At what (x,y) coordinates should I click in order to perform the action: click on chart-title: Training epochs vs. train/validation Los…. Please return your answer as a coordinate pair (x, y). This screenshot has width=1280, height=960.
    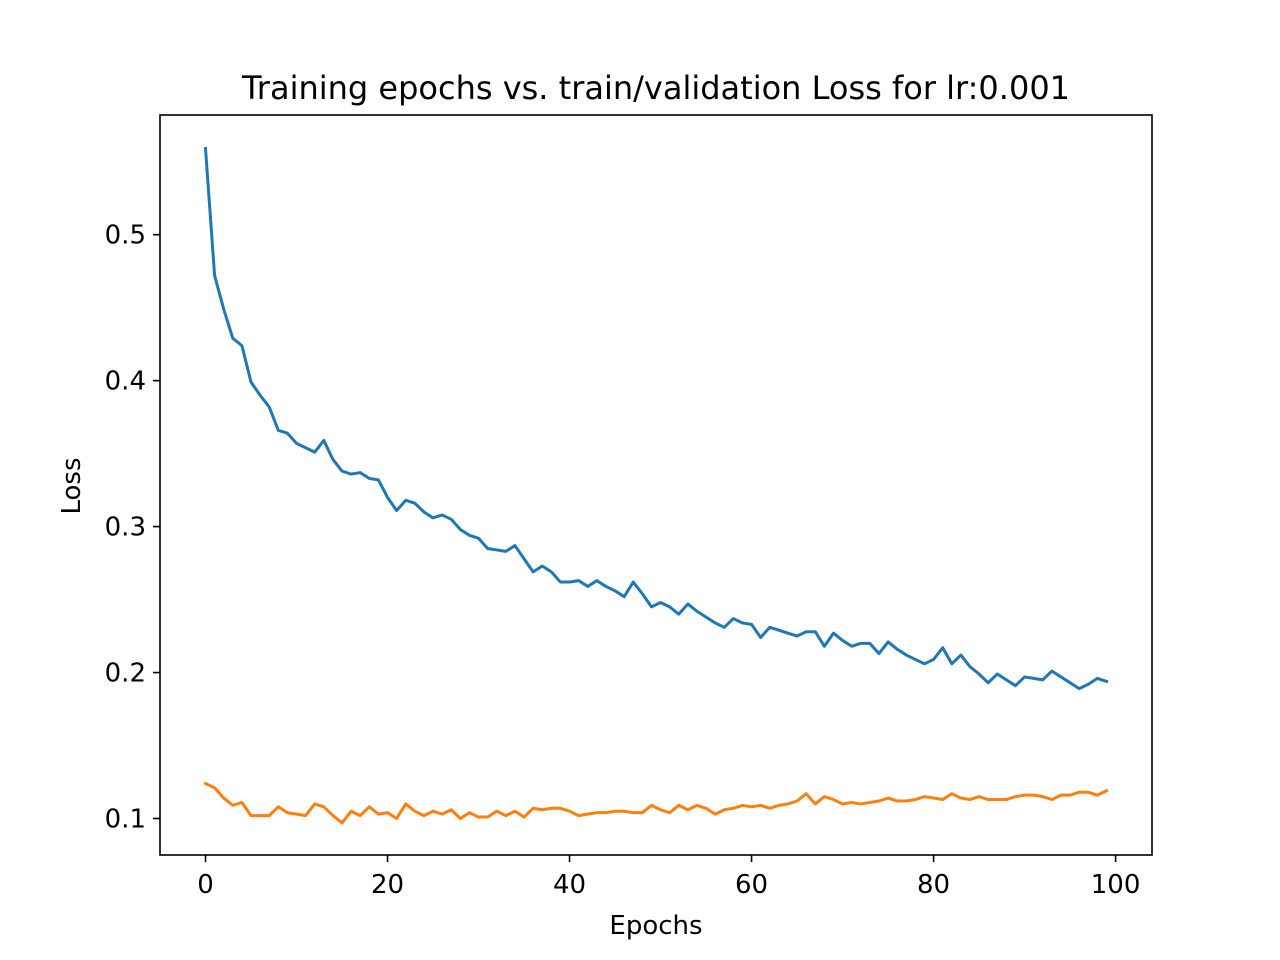
    Looking at the image, I should click on (655, 88).